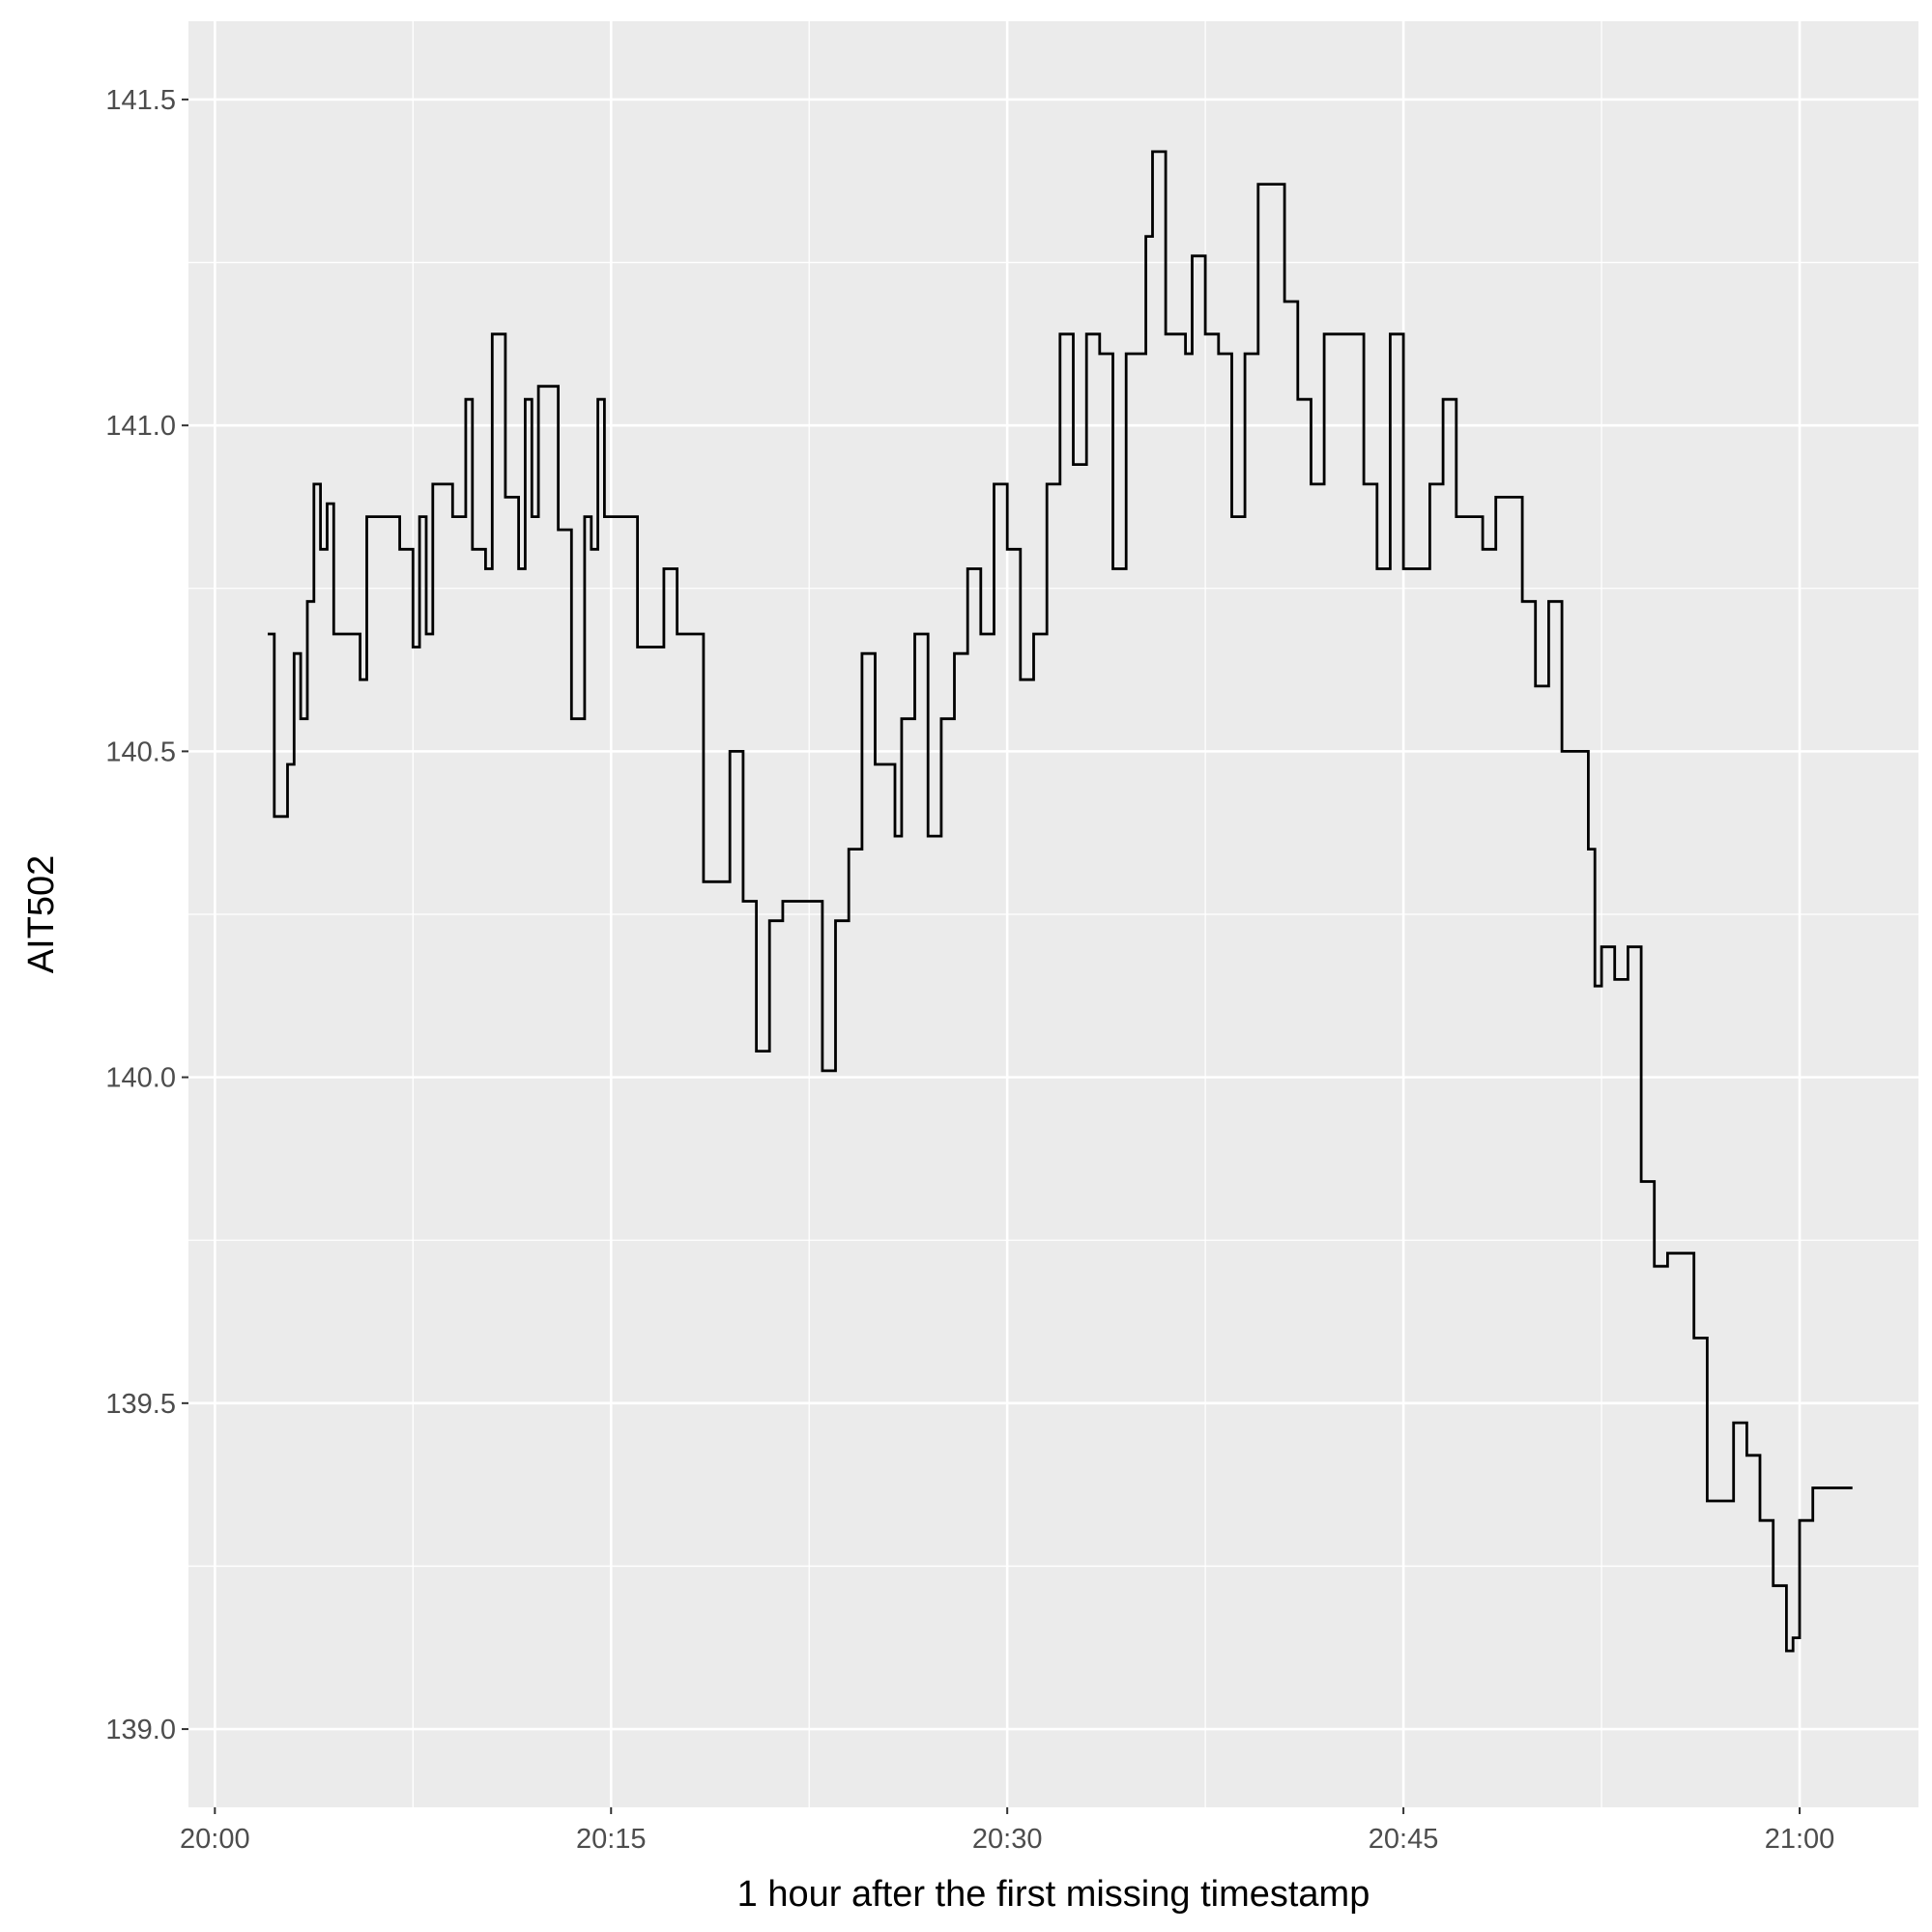 The height and width of the screenshot is (1932, 1932). Describe the element at coordinates (140, 426) in the screenshot. I see `y-tick-label: 141.0` at that location.